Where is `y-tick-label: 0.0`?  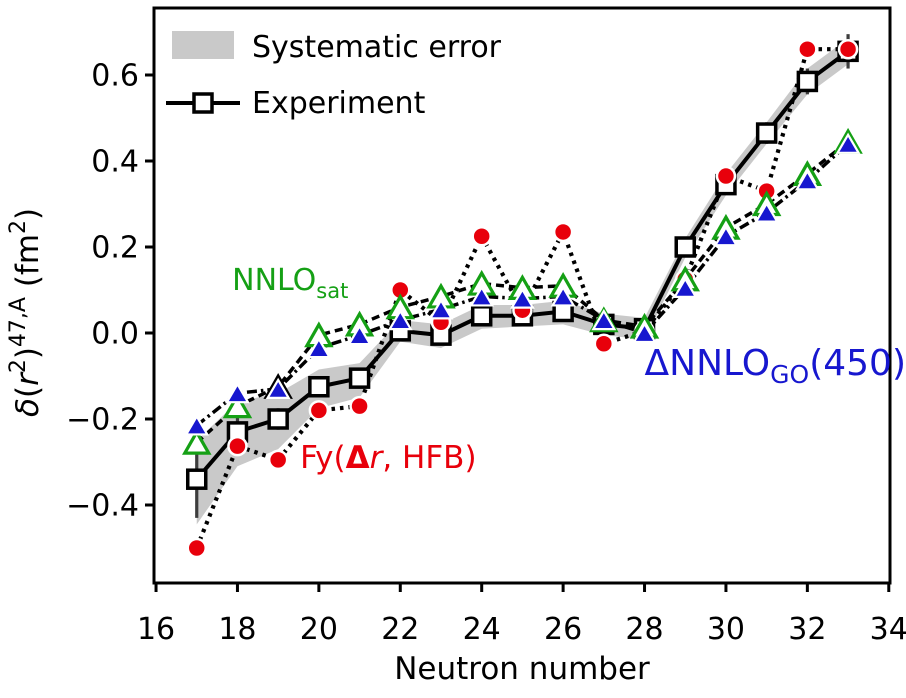 y-tick-label: 0.0 is located at coordinates (115, 333).